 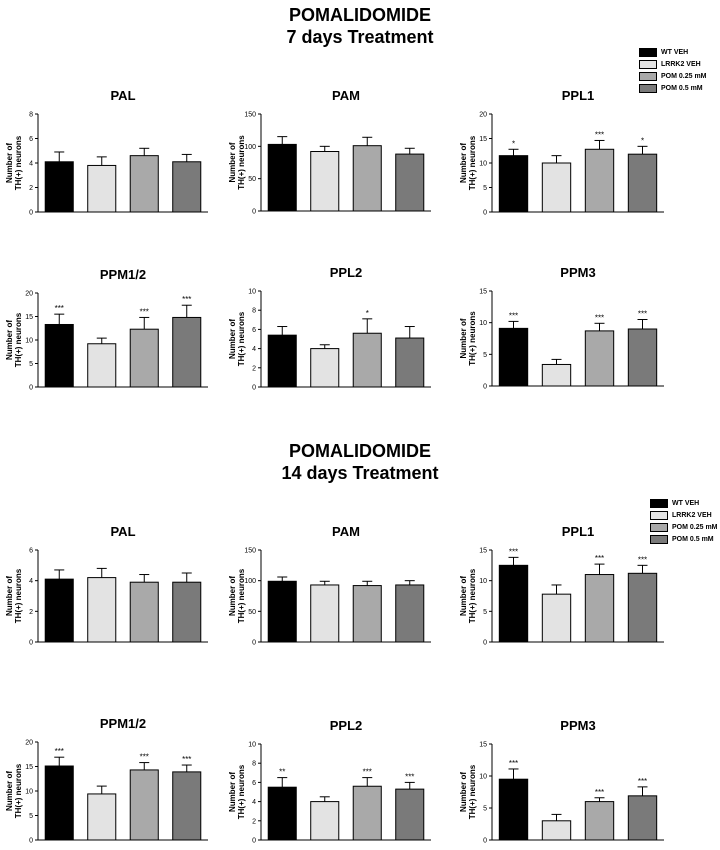 I want to click on legend-label: POM 0.25 mM, so click(x=684, y=76).